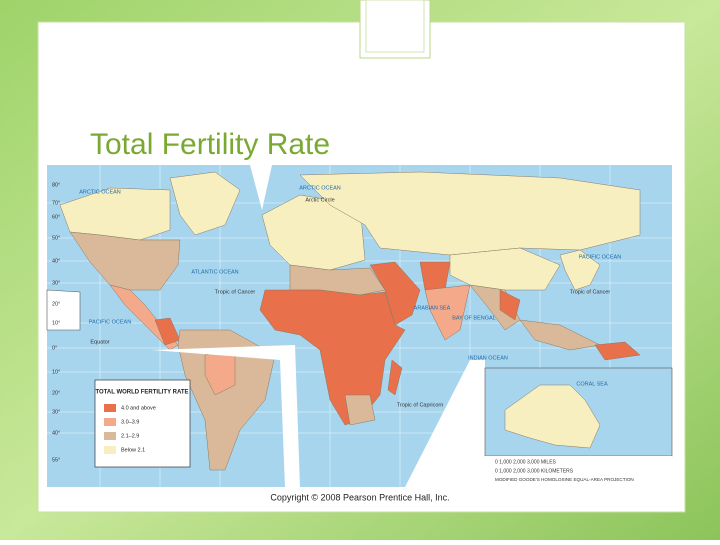  What do you see at coordinates (63, 310) in the screenshot?
I see `inset-box` at bounding box center [63, 310].